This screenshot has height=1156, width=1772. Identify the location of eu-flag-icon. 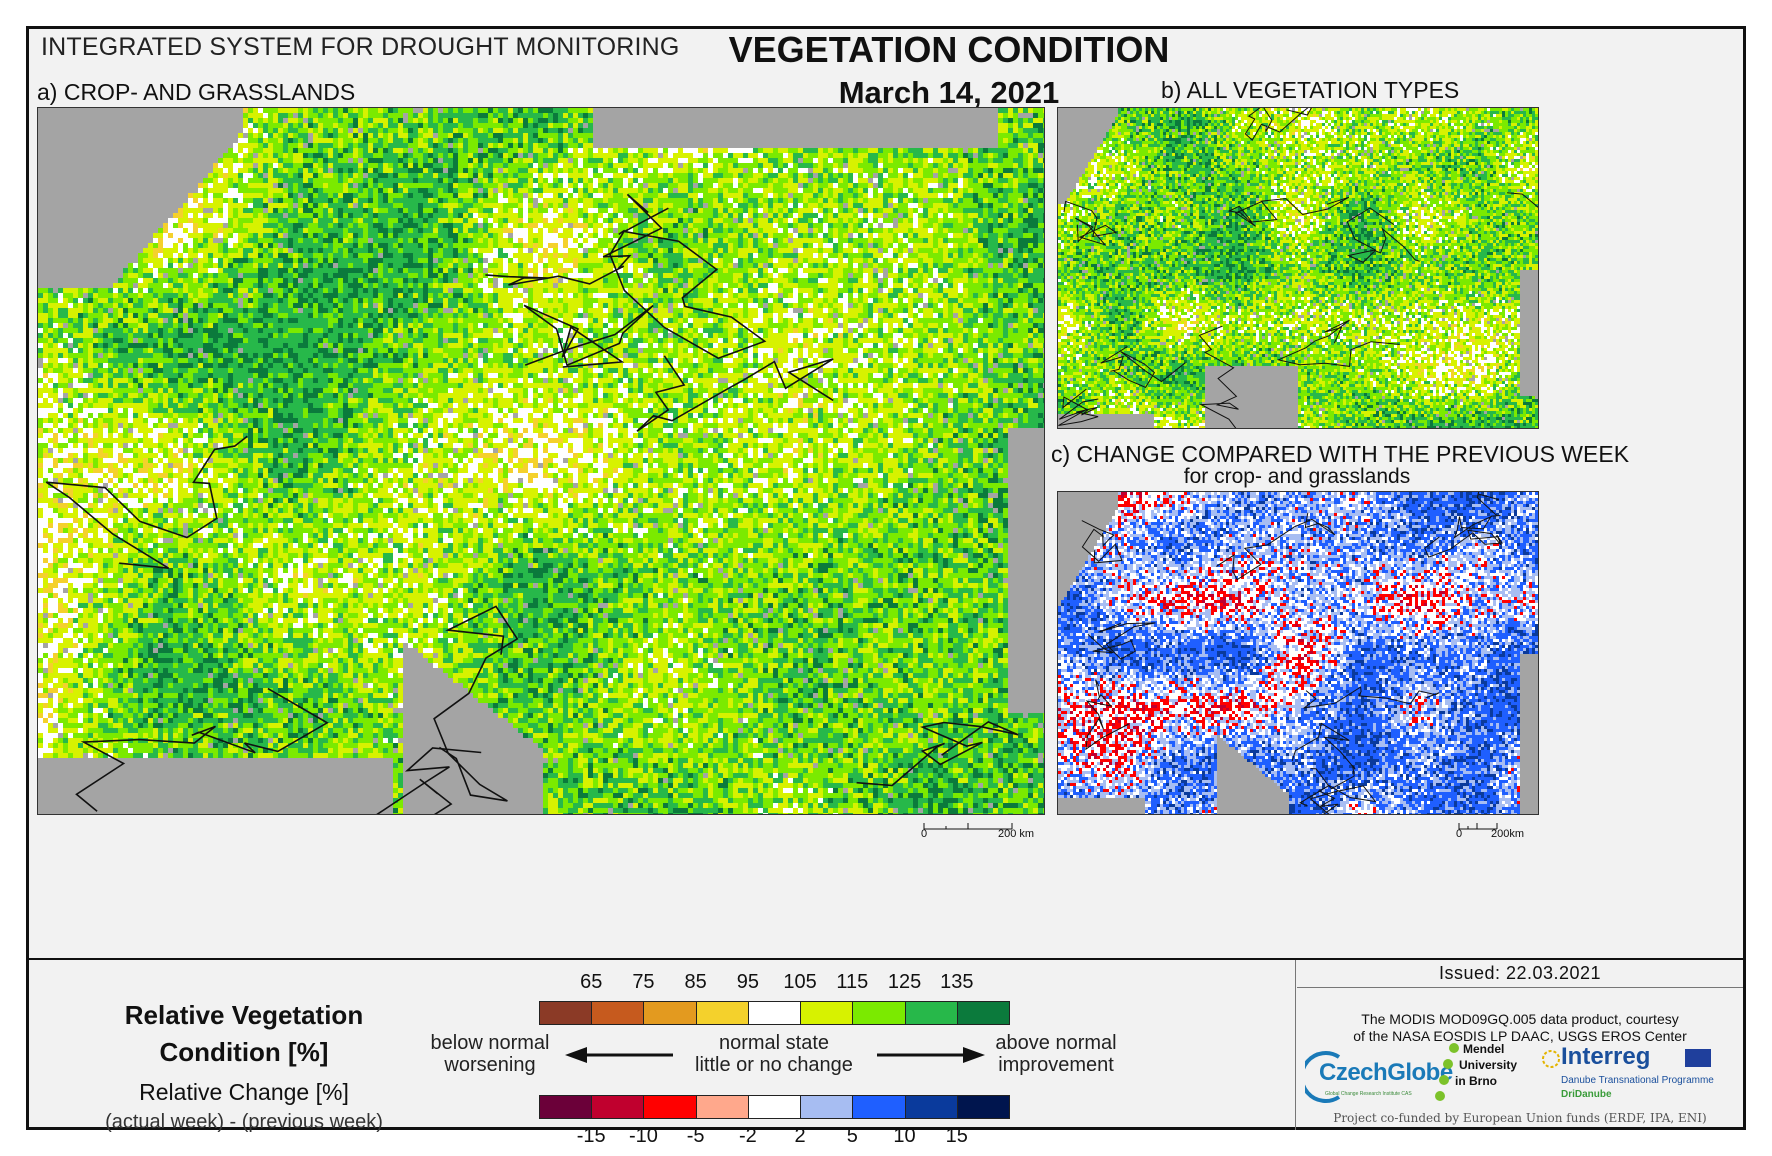
(1698, 1058).